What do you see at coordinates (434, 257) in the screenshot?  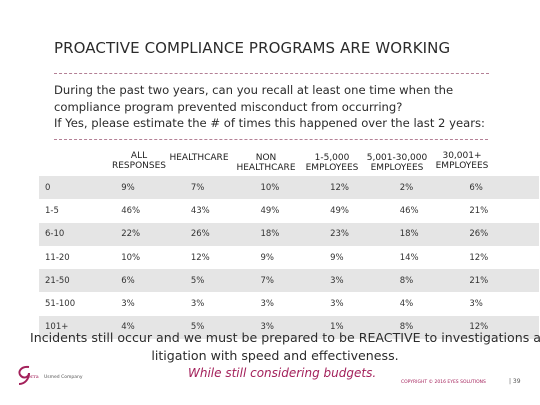 I see `table-cell: 14%` at bounding box center [434, 257].